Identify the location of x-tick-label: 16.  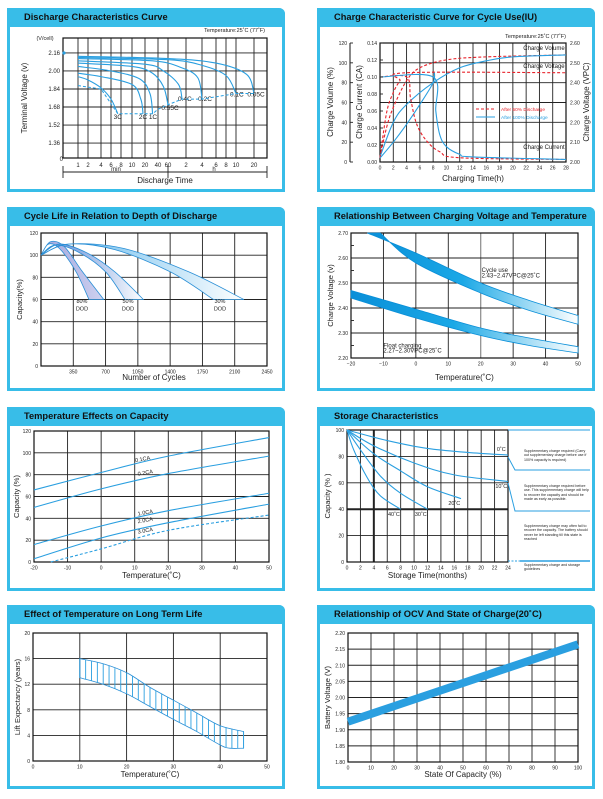
(455, 569).